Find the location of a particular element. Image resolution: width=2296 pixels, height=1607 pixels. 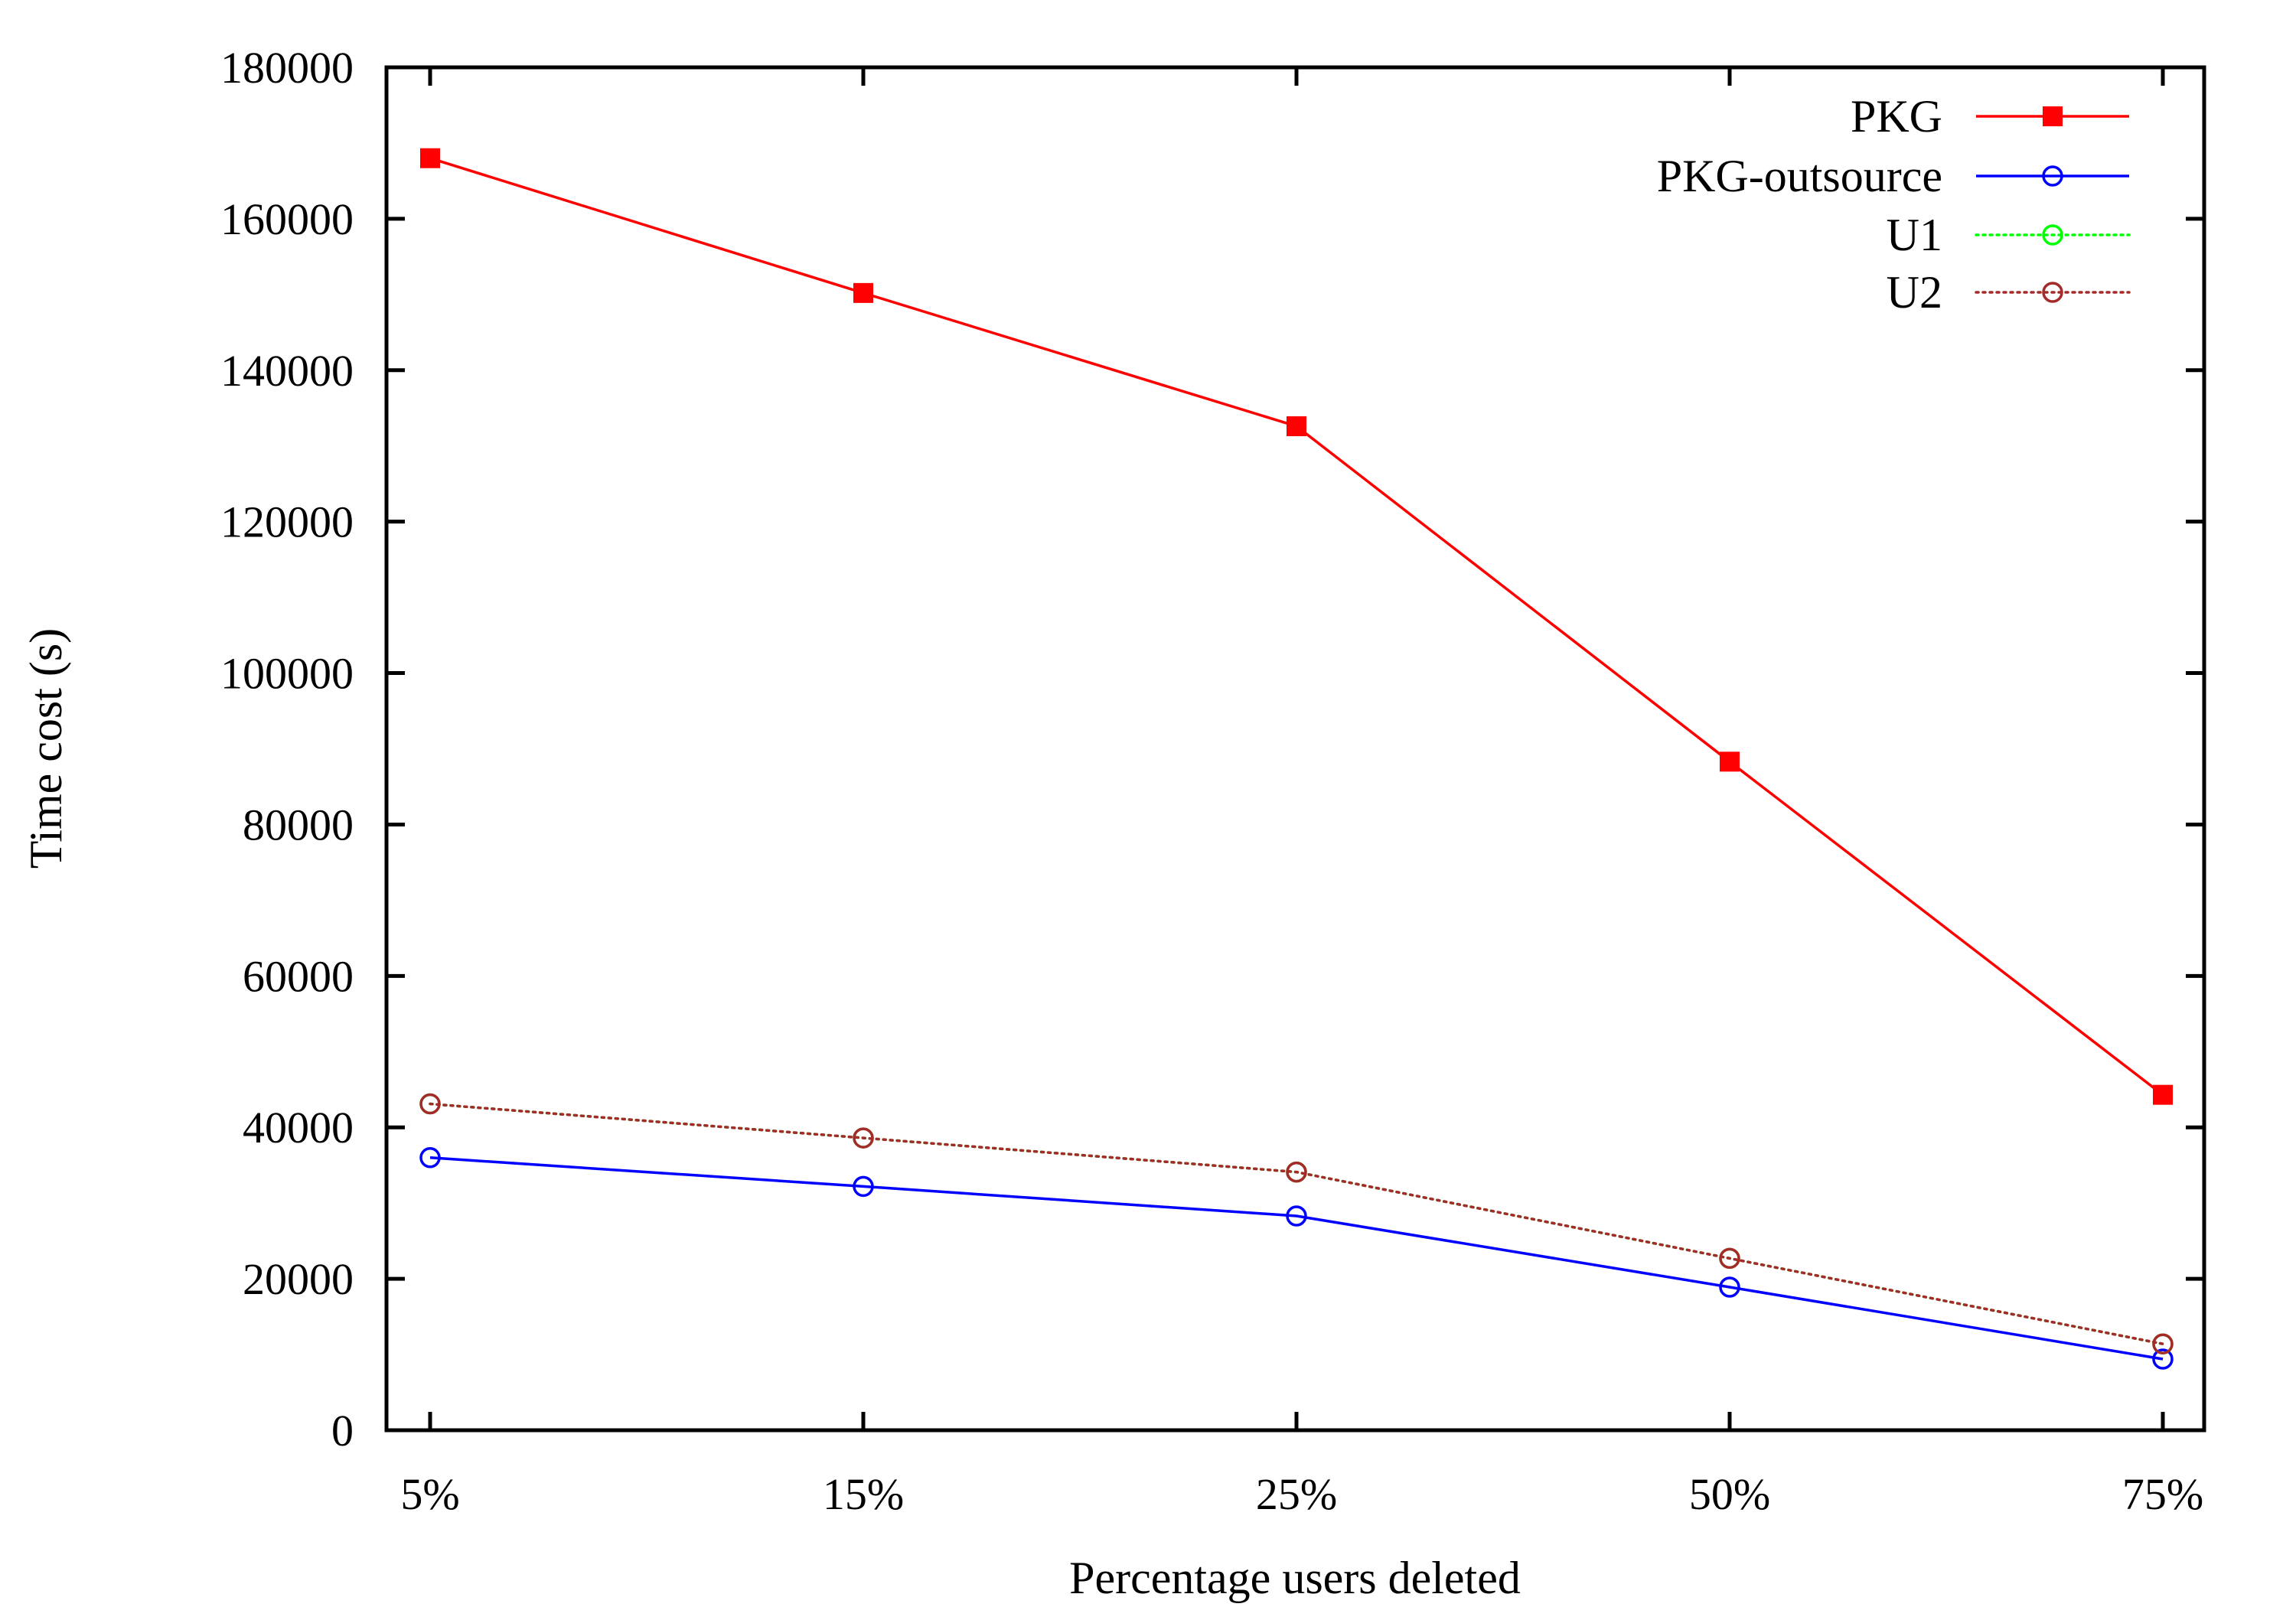

y-axis-title: Time cost (s) is located at coordinates (46, 748).